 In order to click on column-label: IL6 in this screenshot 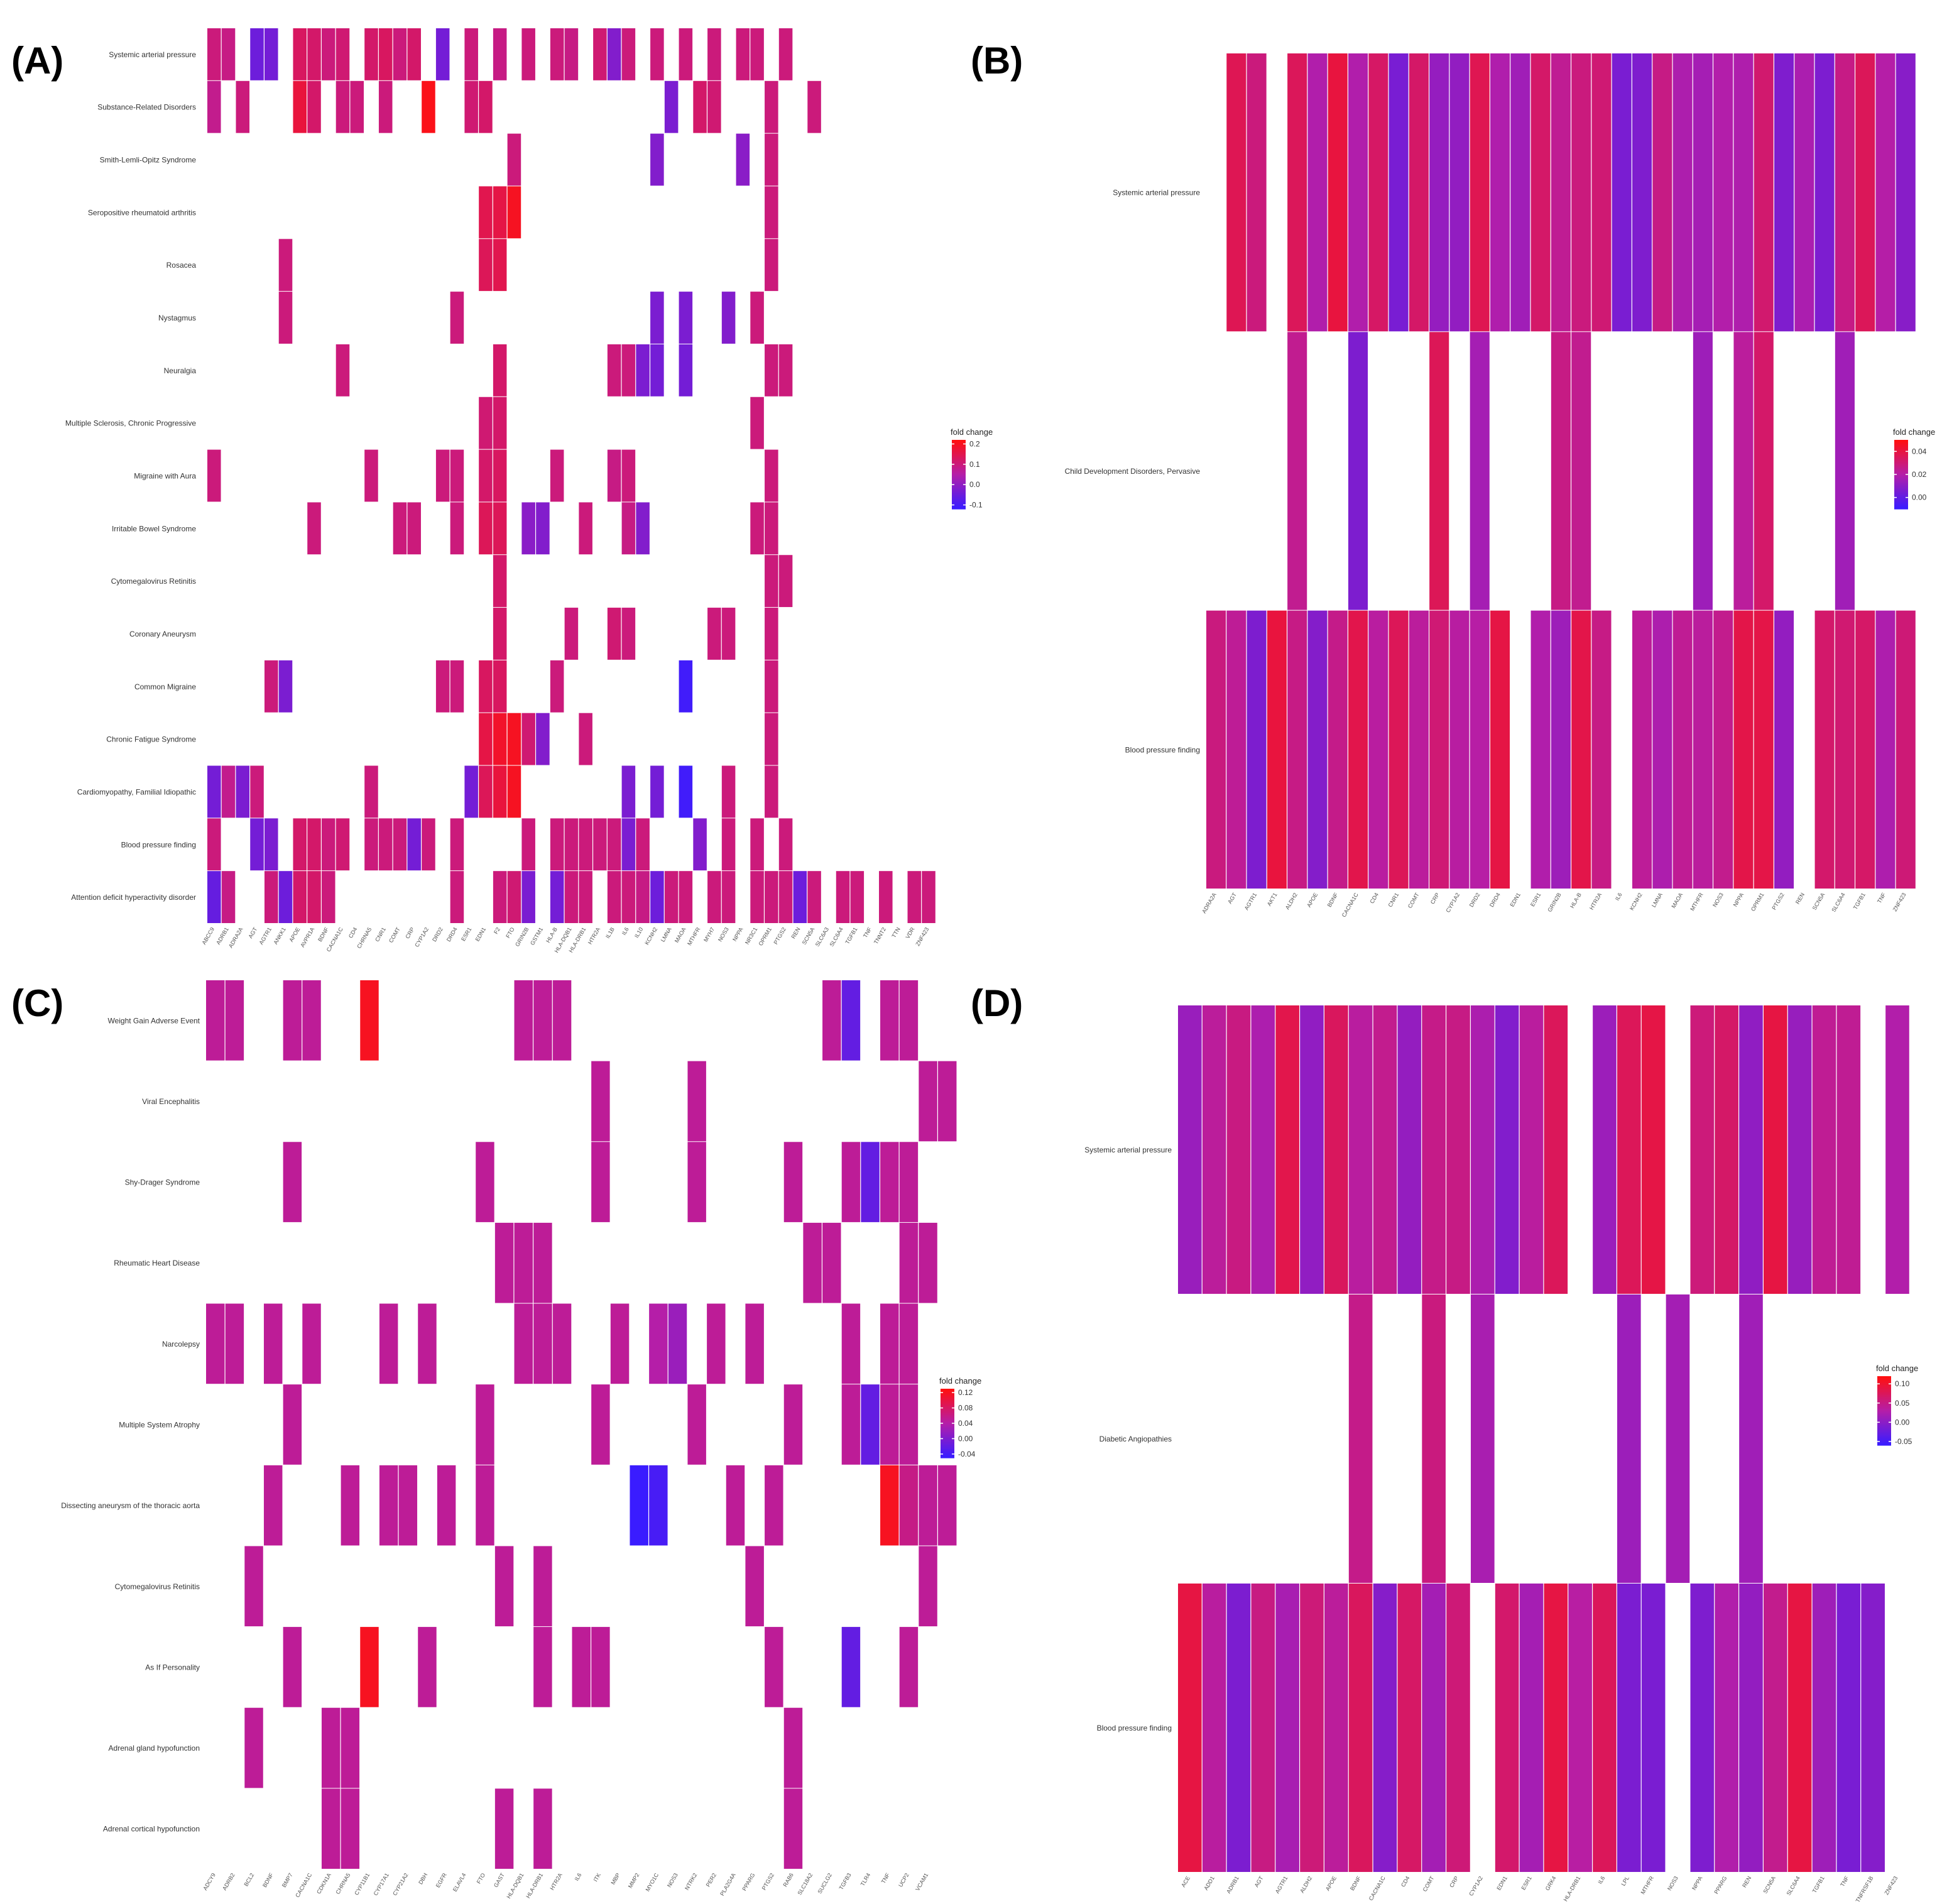, I will do `click(625, 931)`.